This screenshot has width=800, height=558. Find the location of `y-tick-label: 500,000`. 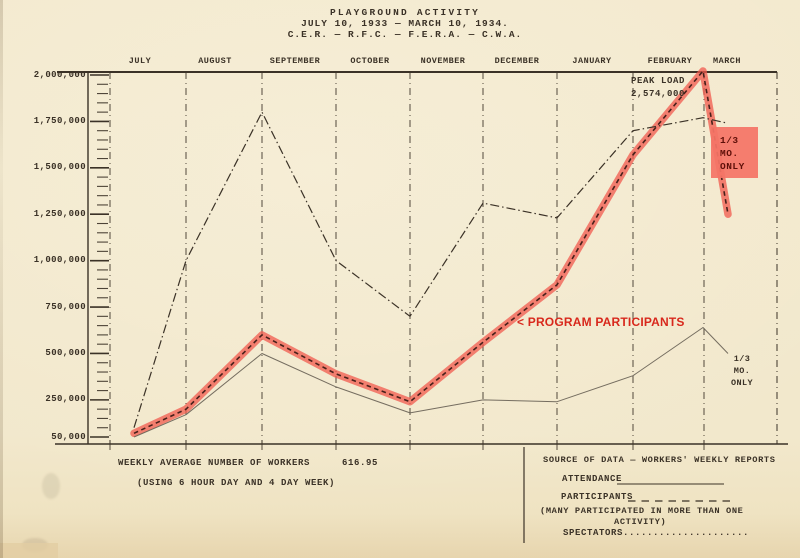

y-tick-label: 500,000 is located at coordinates (65, 352).